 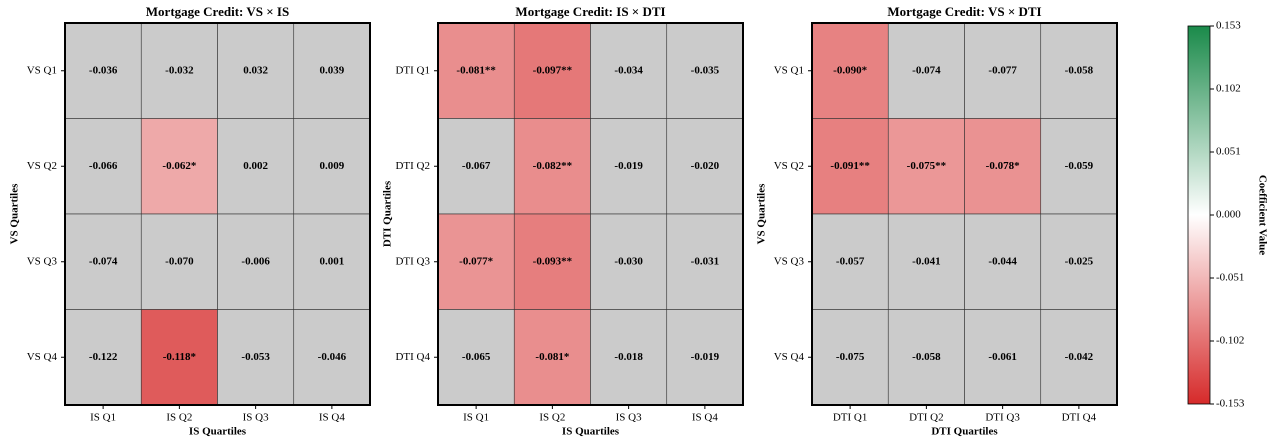 I want to click on cell-label: -0.031, so click(x=705, y=261).